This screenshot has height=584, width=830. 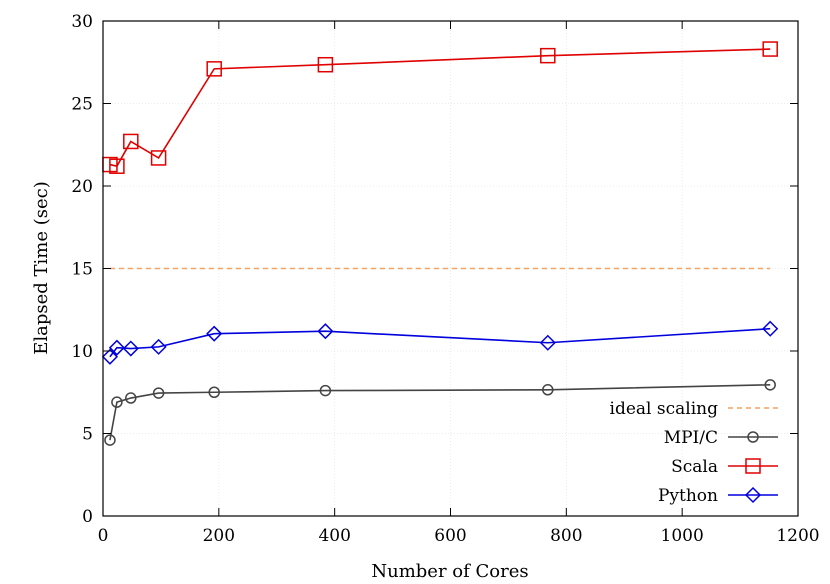 I want to click on legend-label: MPI/C, so click(x=691, y=438).